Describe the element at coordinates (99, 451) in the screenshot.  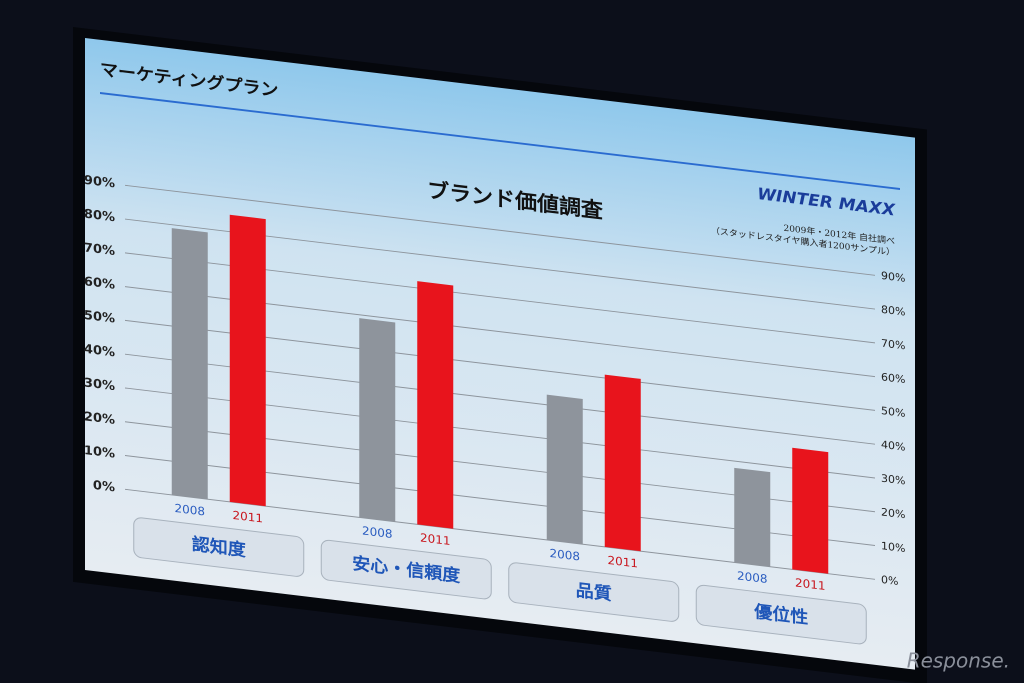
I see `y-tick-label: 10%` at that location.